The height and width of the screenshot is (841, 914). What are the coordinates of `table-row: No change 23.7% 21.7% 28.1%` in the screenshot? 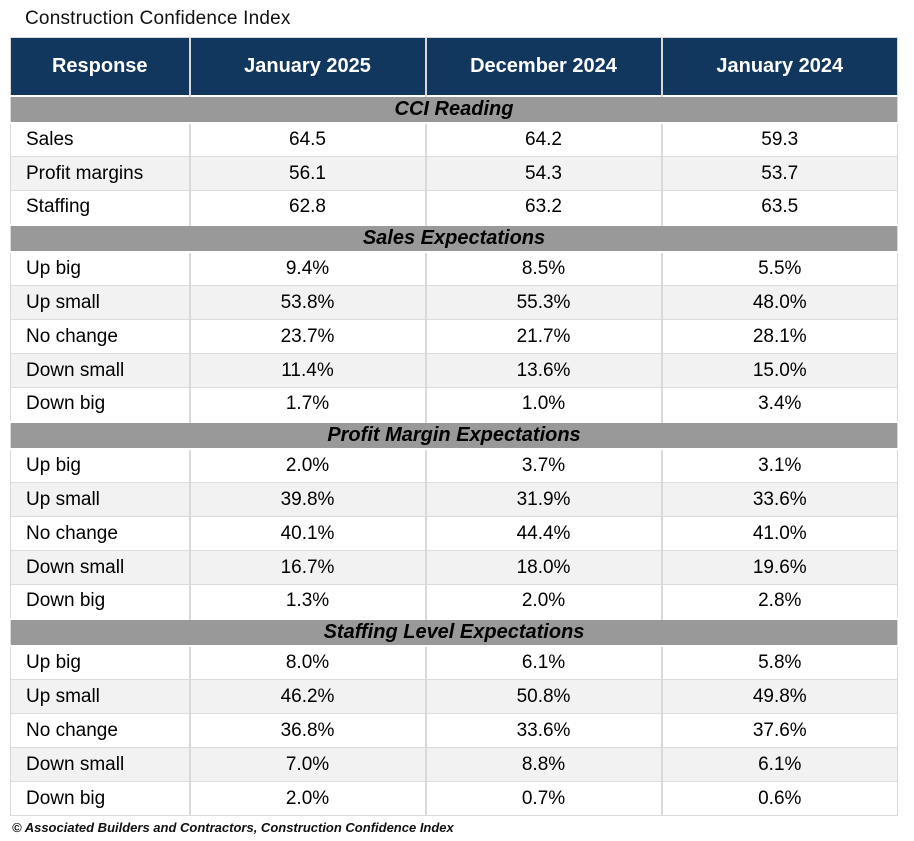 It's located at (454, 336).